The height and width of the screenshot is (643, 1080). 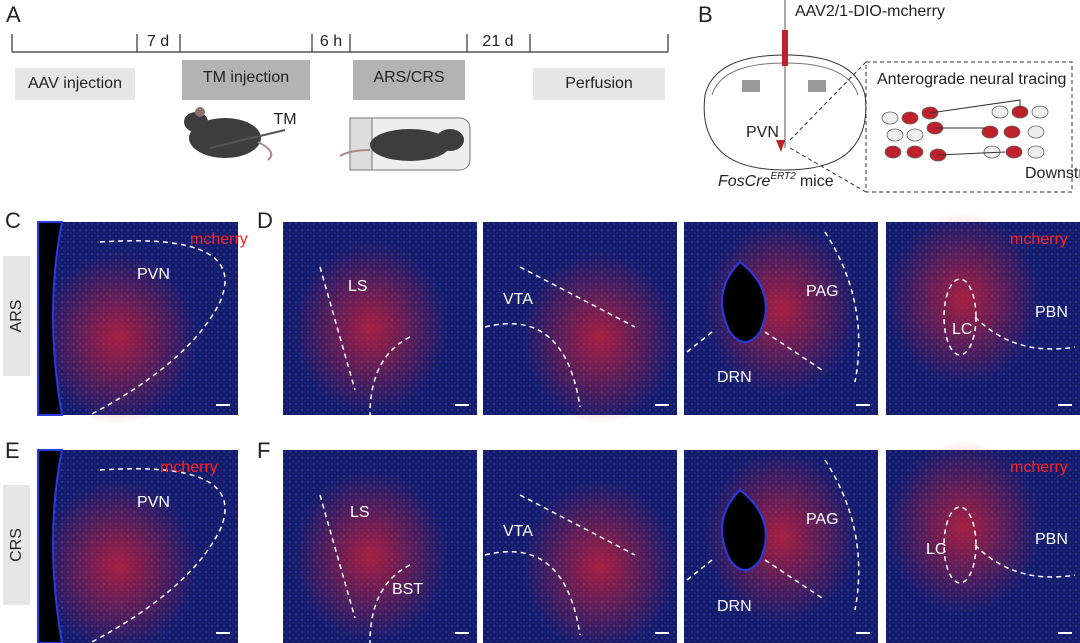 What do you see at coordinates (705, 14) in the screenshot?
I see `panel-label: B` at bounding box center [705, 14].